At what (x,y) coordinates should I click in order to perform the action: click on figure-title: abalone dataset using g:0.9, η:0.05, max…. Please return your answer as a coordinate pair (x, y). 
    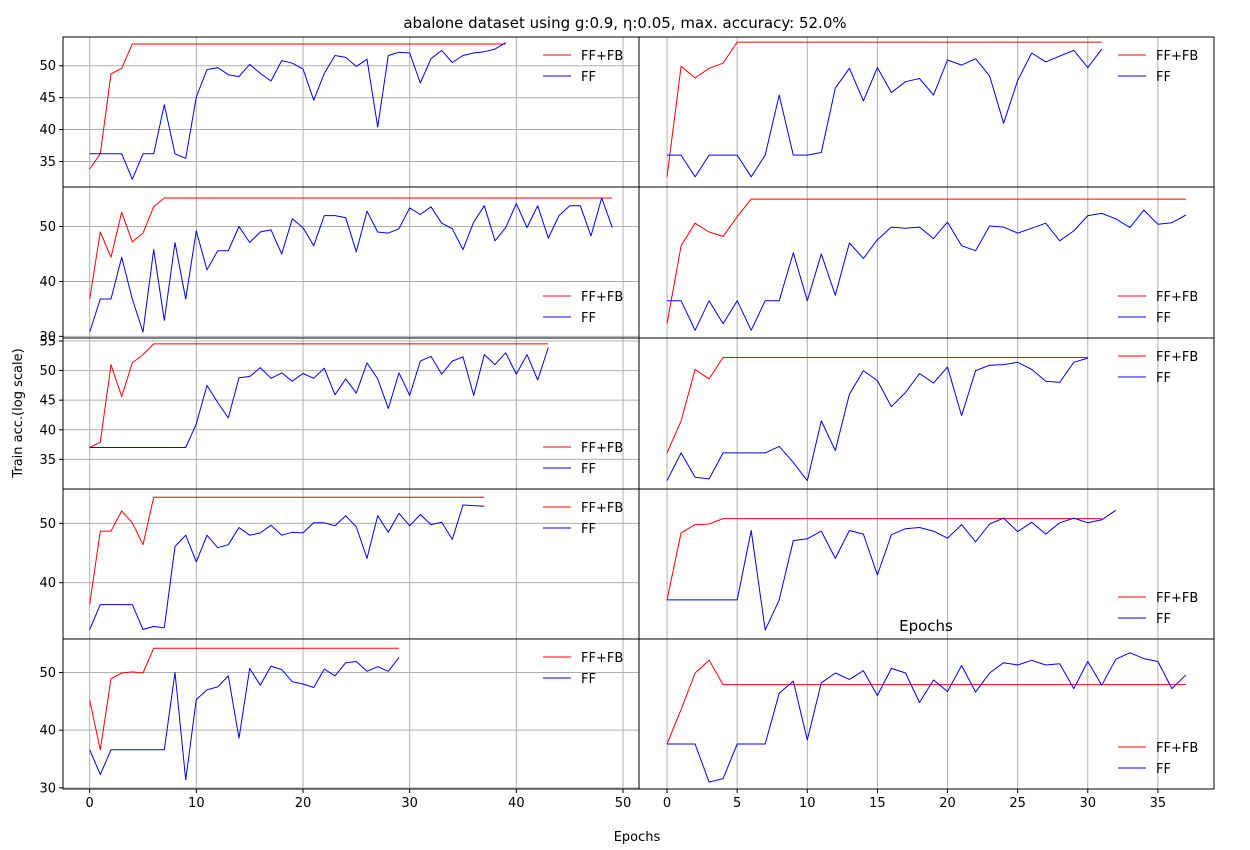
    Looking at the image, I should click on (624, 23).